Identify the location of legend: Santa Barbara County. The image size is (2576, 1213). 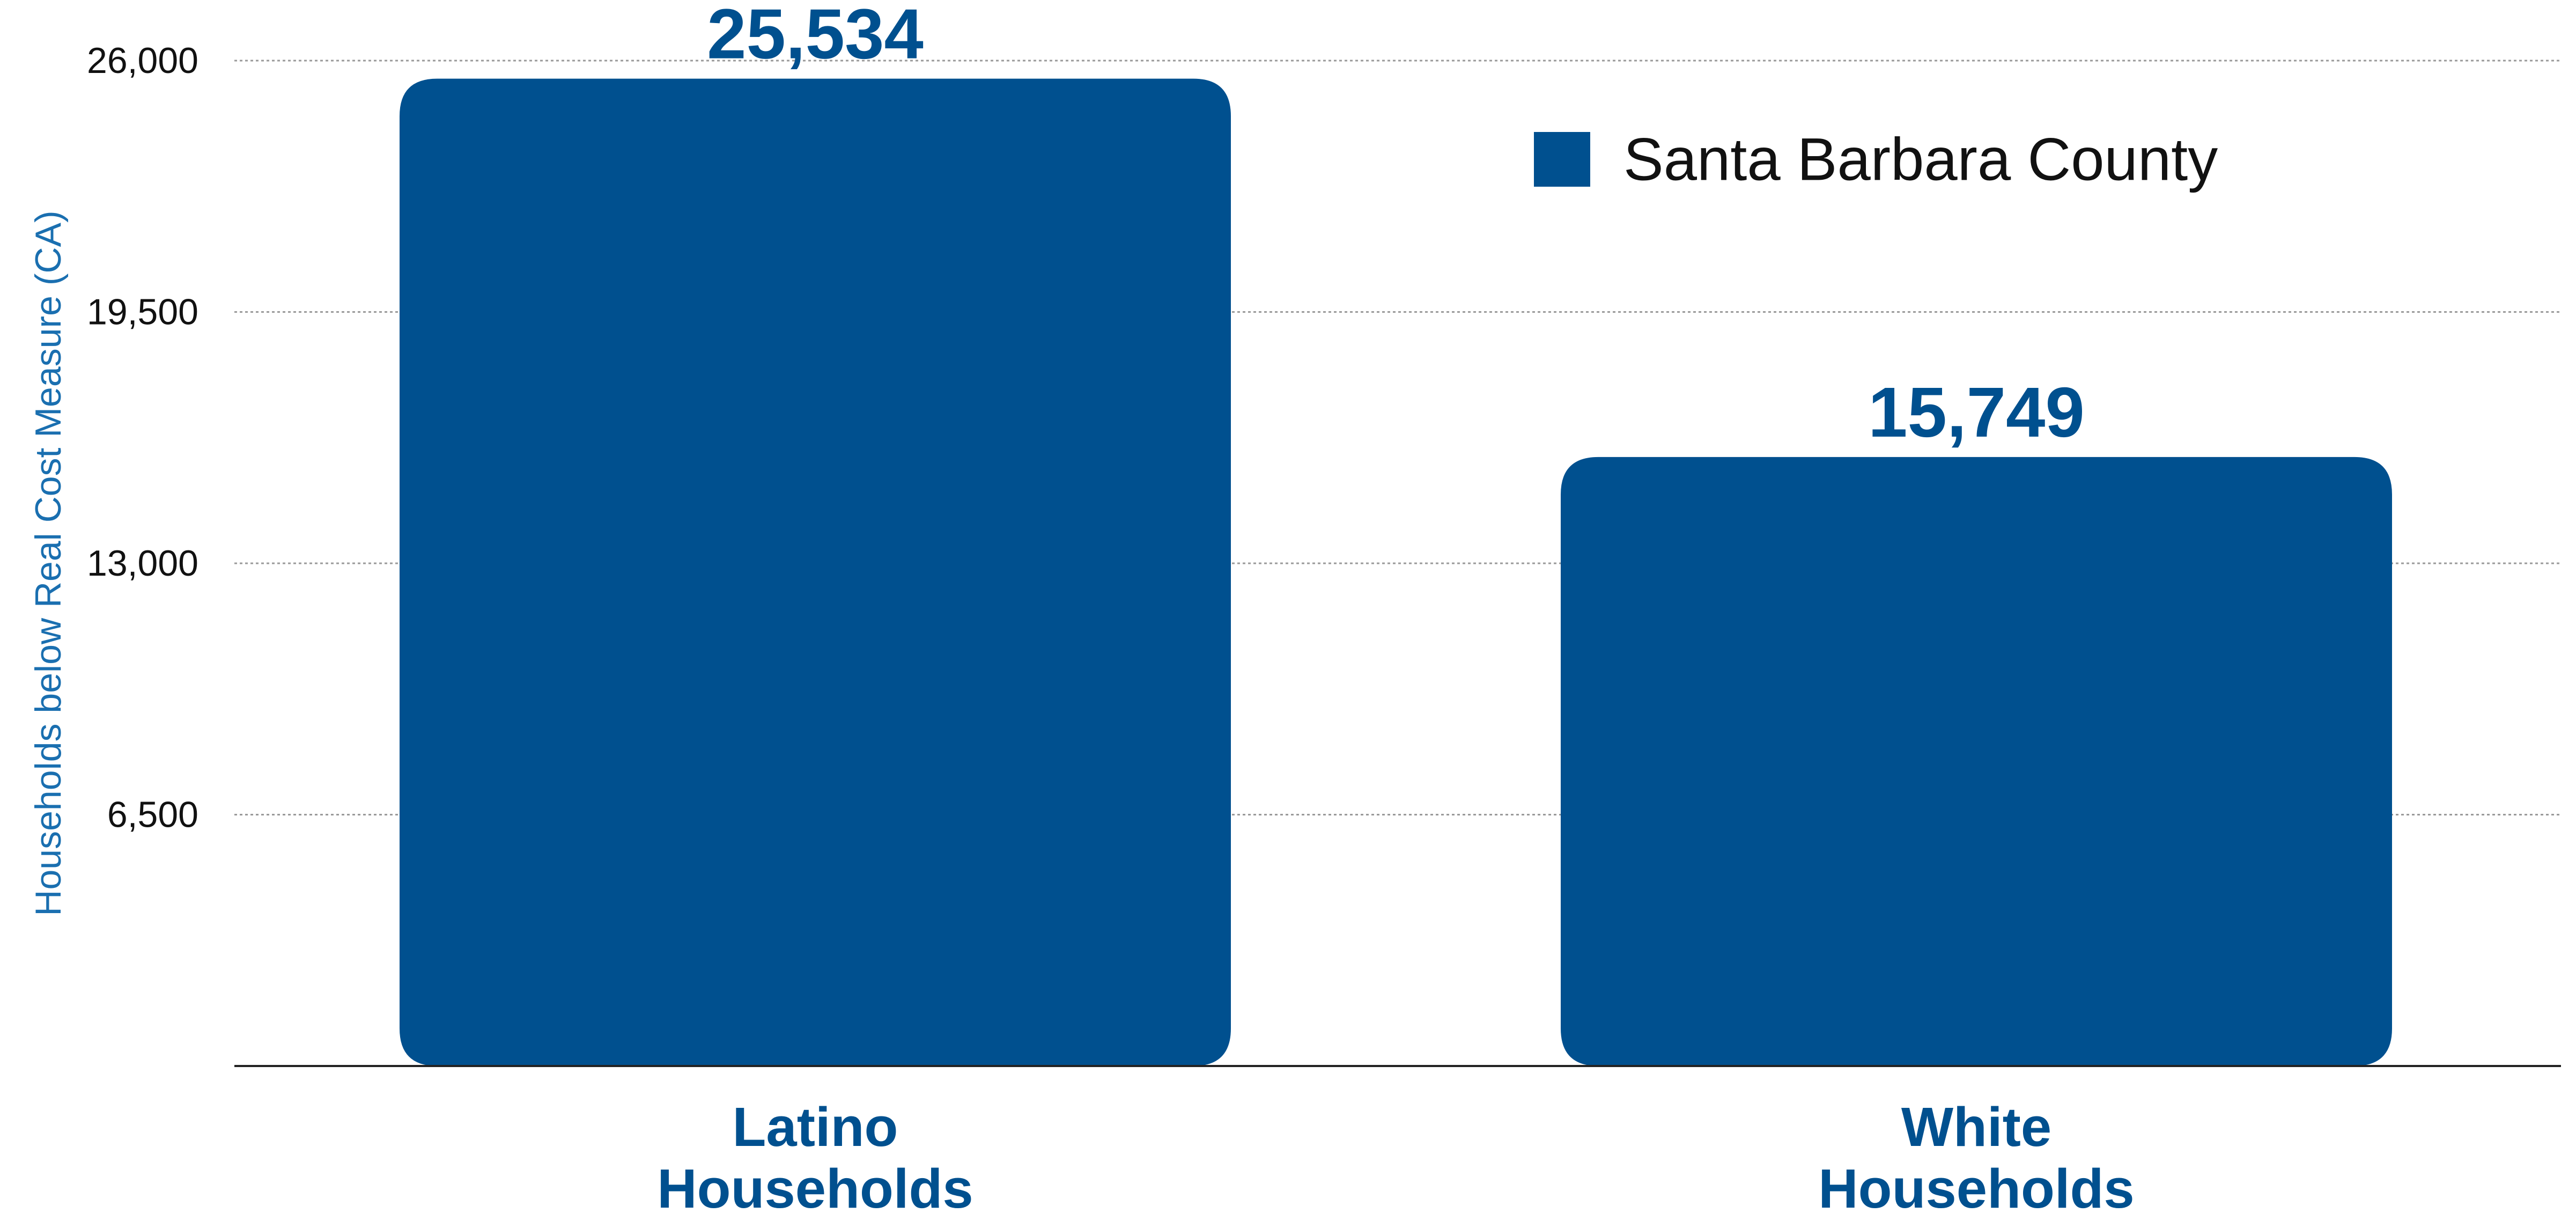
(1876, 159).